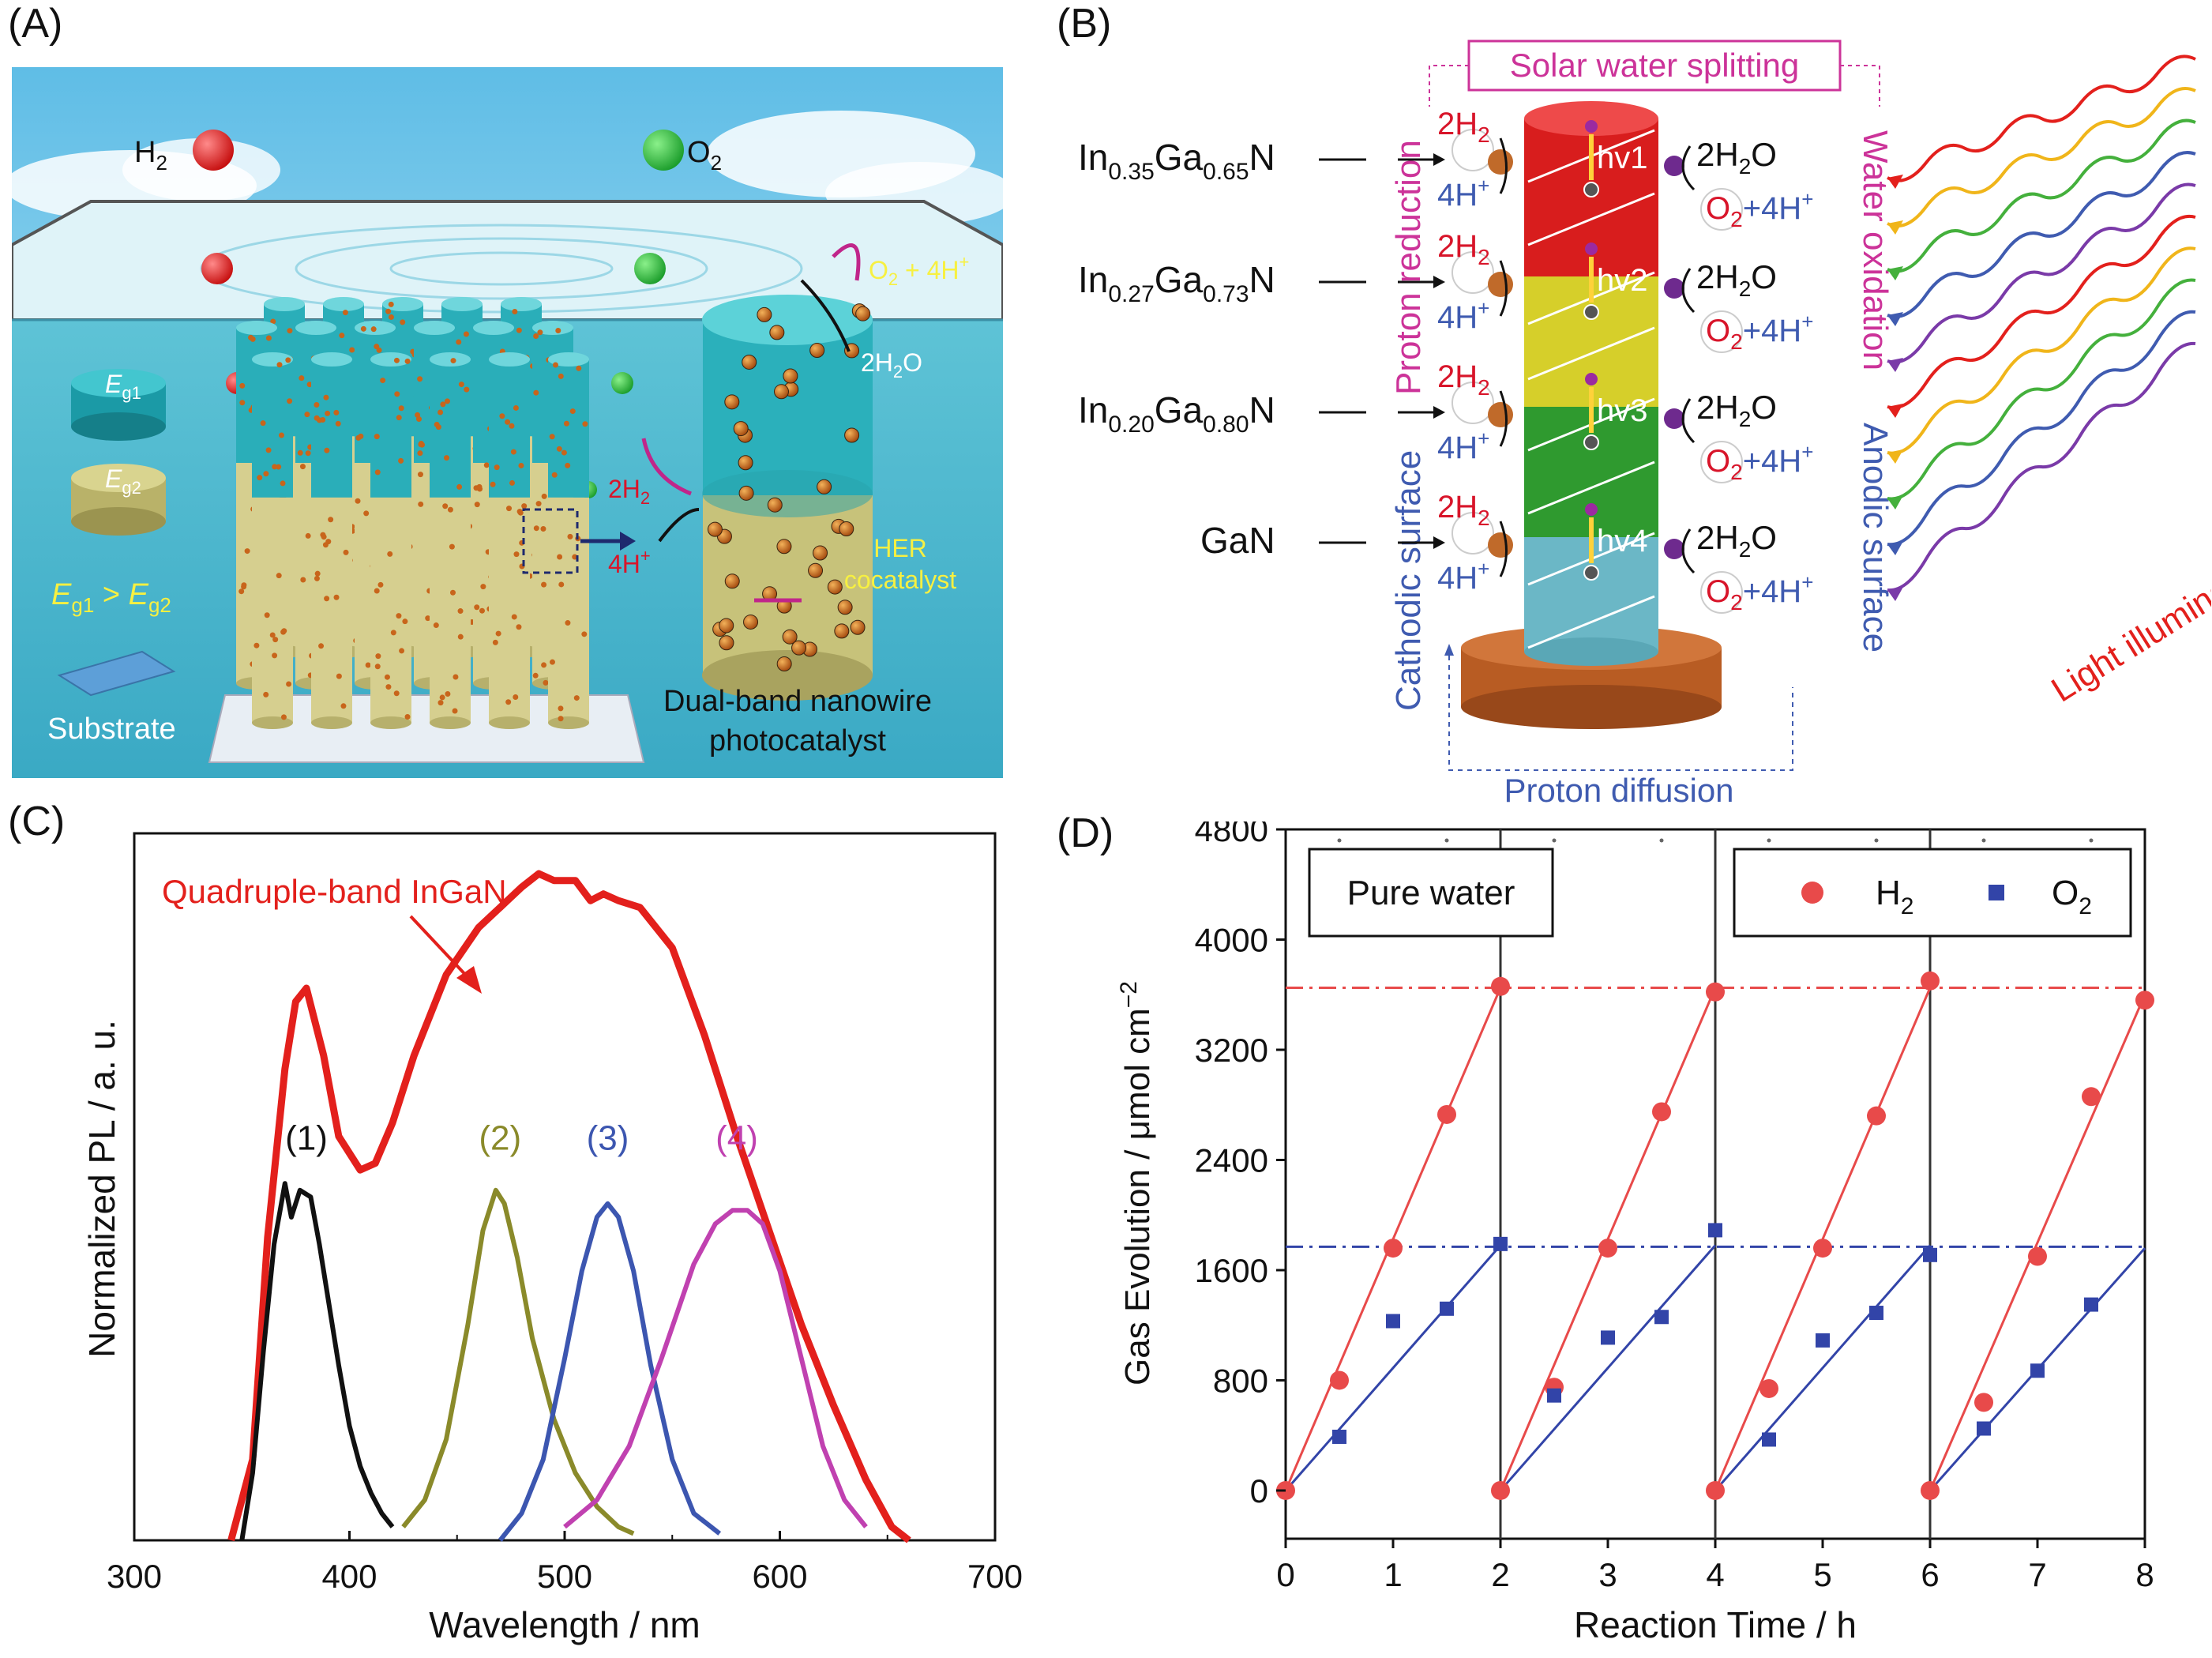  Describe the element at coordinates (1721, 331) in the screenshot. I see `o2-bubble-icon` at that location.